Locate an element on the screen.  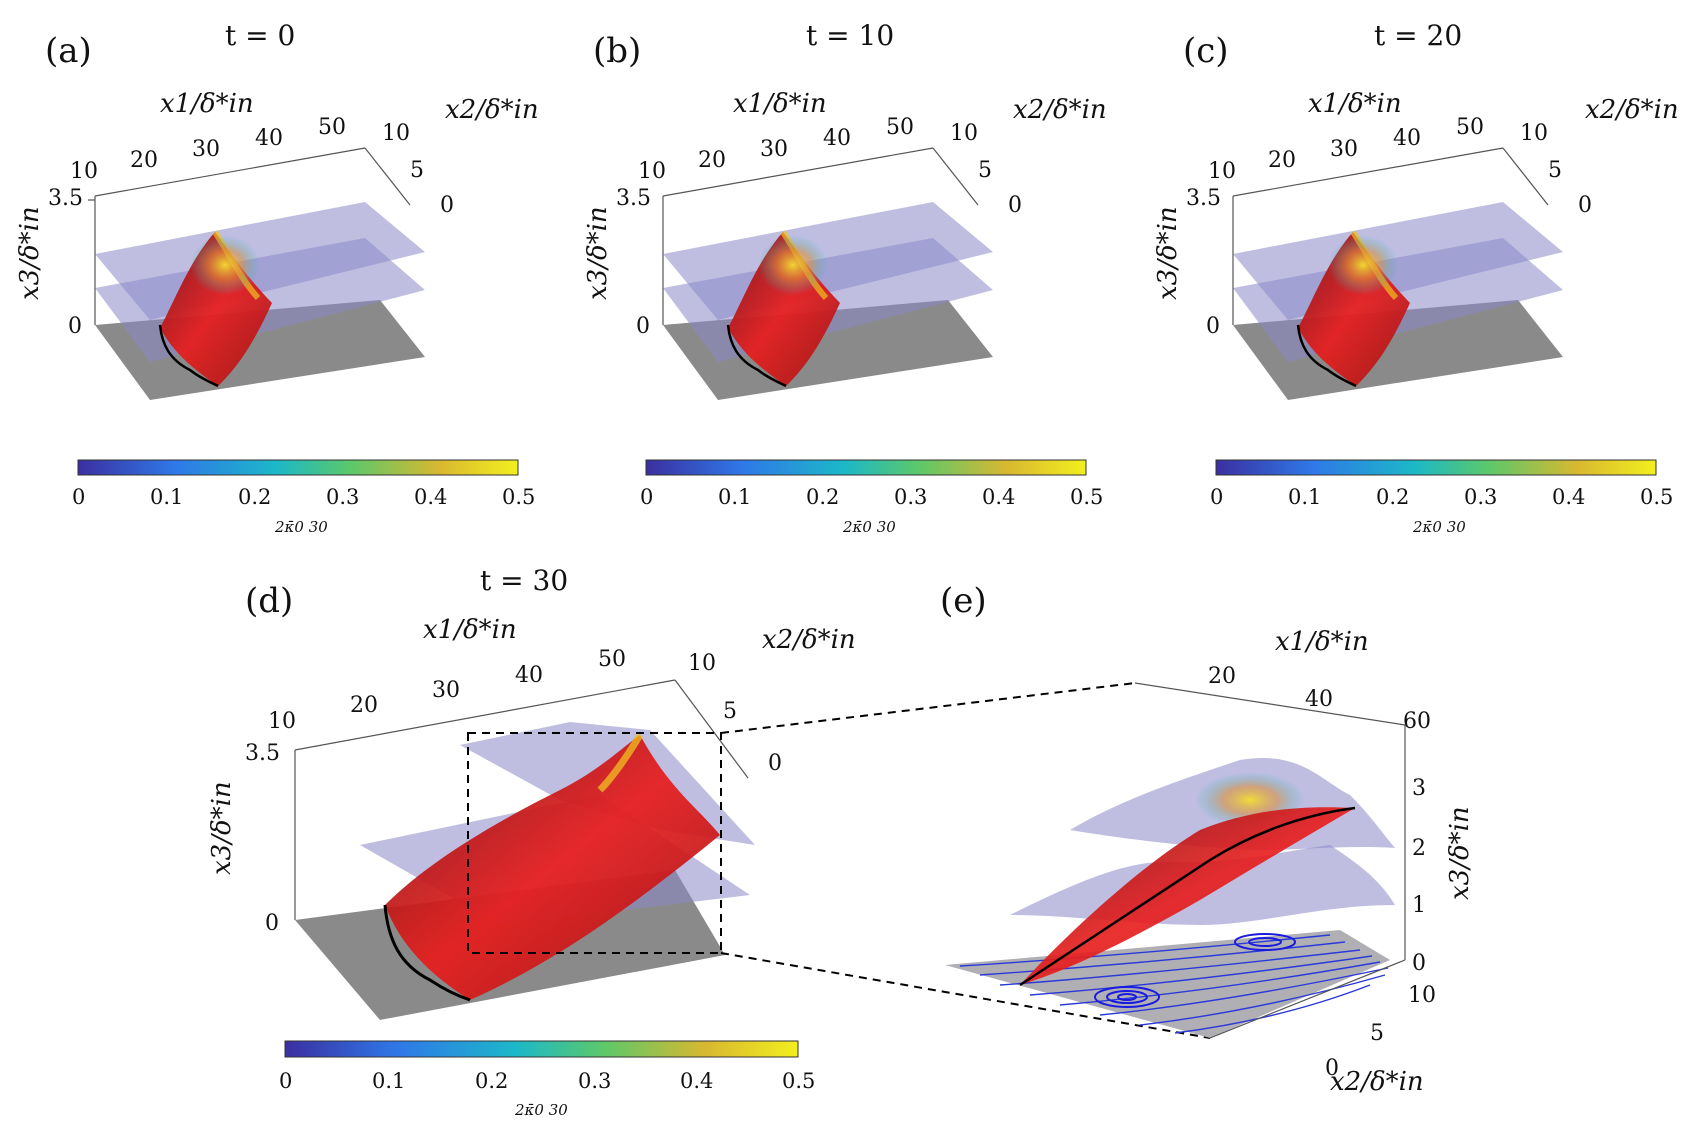
x3-tick: 1 is located at coordinates (1419, 905).